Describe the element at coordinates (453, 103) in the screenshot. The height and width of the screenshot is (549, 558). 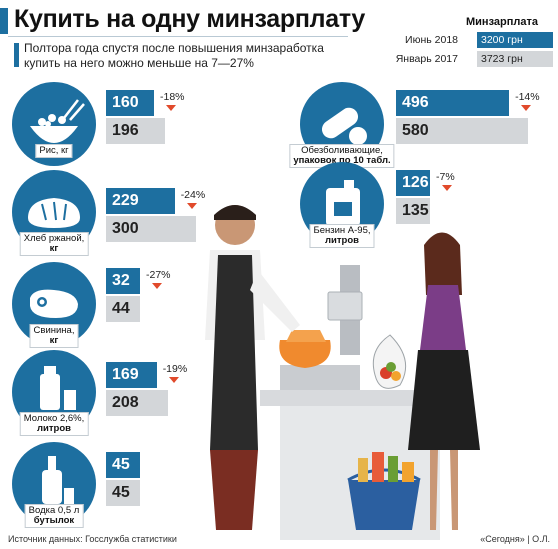
I see `bar-june-2018: 496` at that location.